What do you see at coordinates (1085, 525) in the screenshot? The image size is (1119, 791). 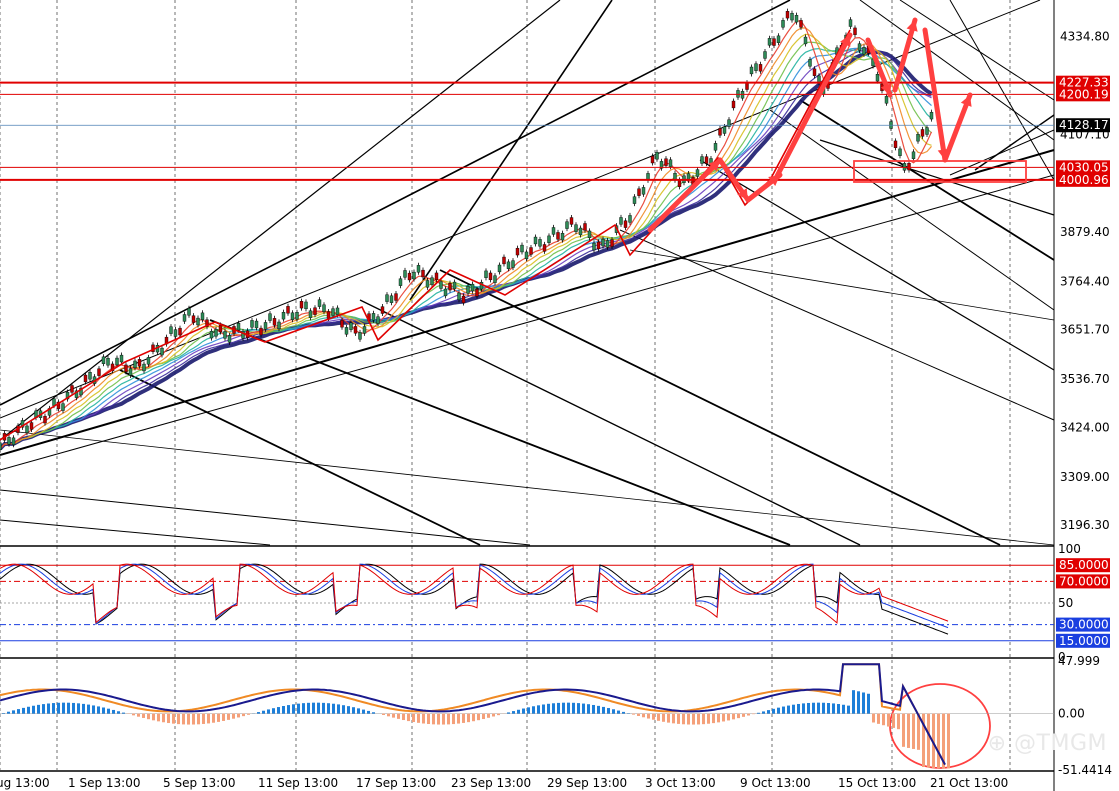 I see `price-tick-label: 3196.30` at bounding box center [1085, 525].